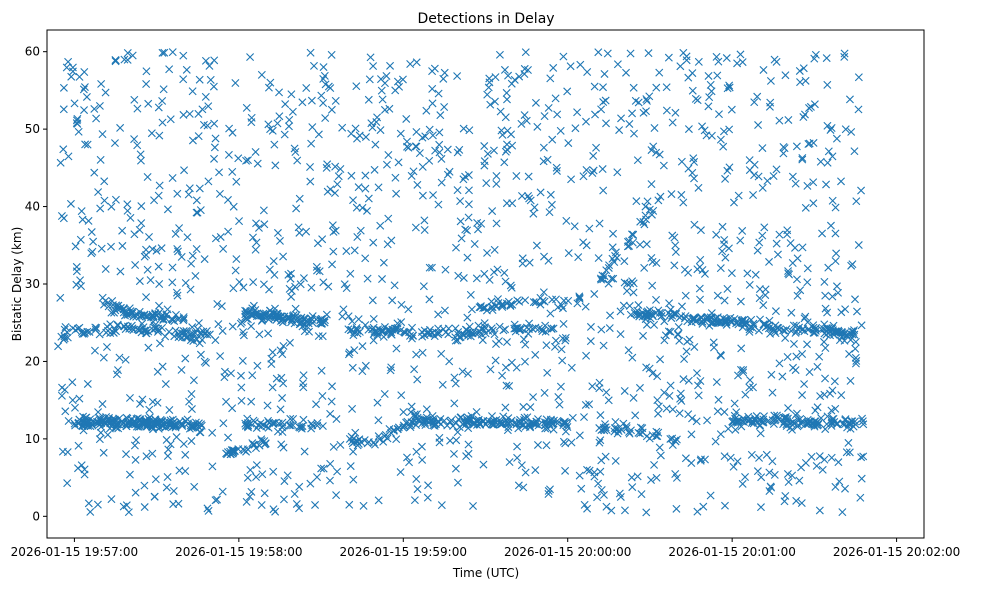 This screenshot has width=988, height=590. What do you see at coordinates (731, 552) in the screenshot?
I see `x-tick-label: 2026-01-15 20:01:00` at bounding box center [731, 552].